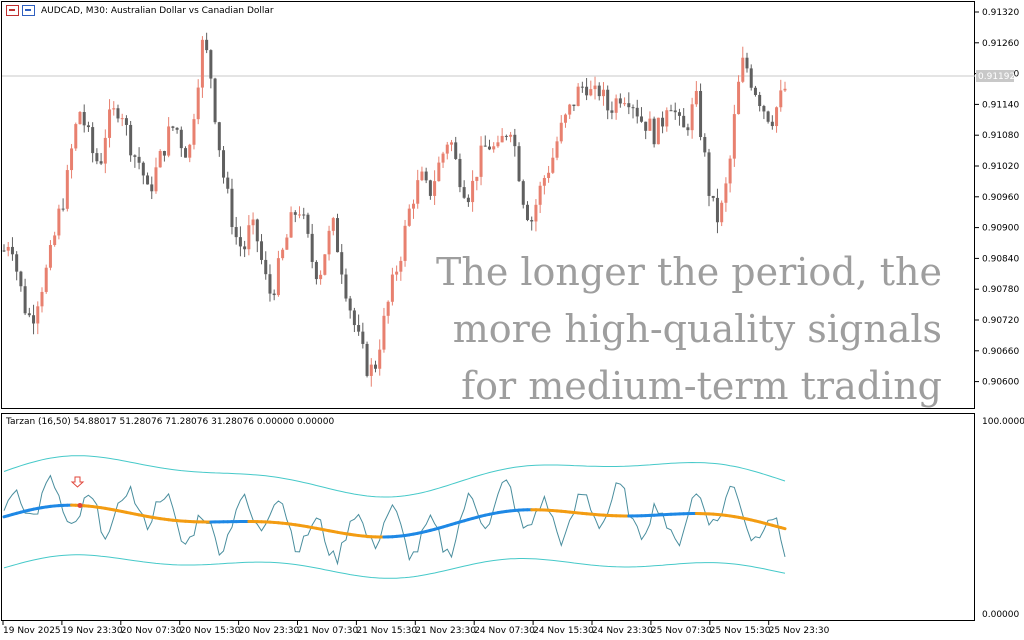 Image resolution: width=1024 pixels, height=640 pixels. Describe the element at coordinates (394, 476) in the screenshot. I see `upper-band-line` at that location.